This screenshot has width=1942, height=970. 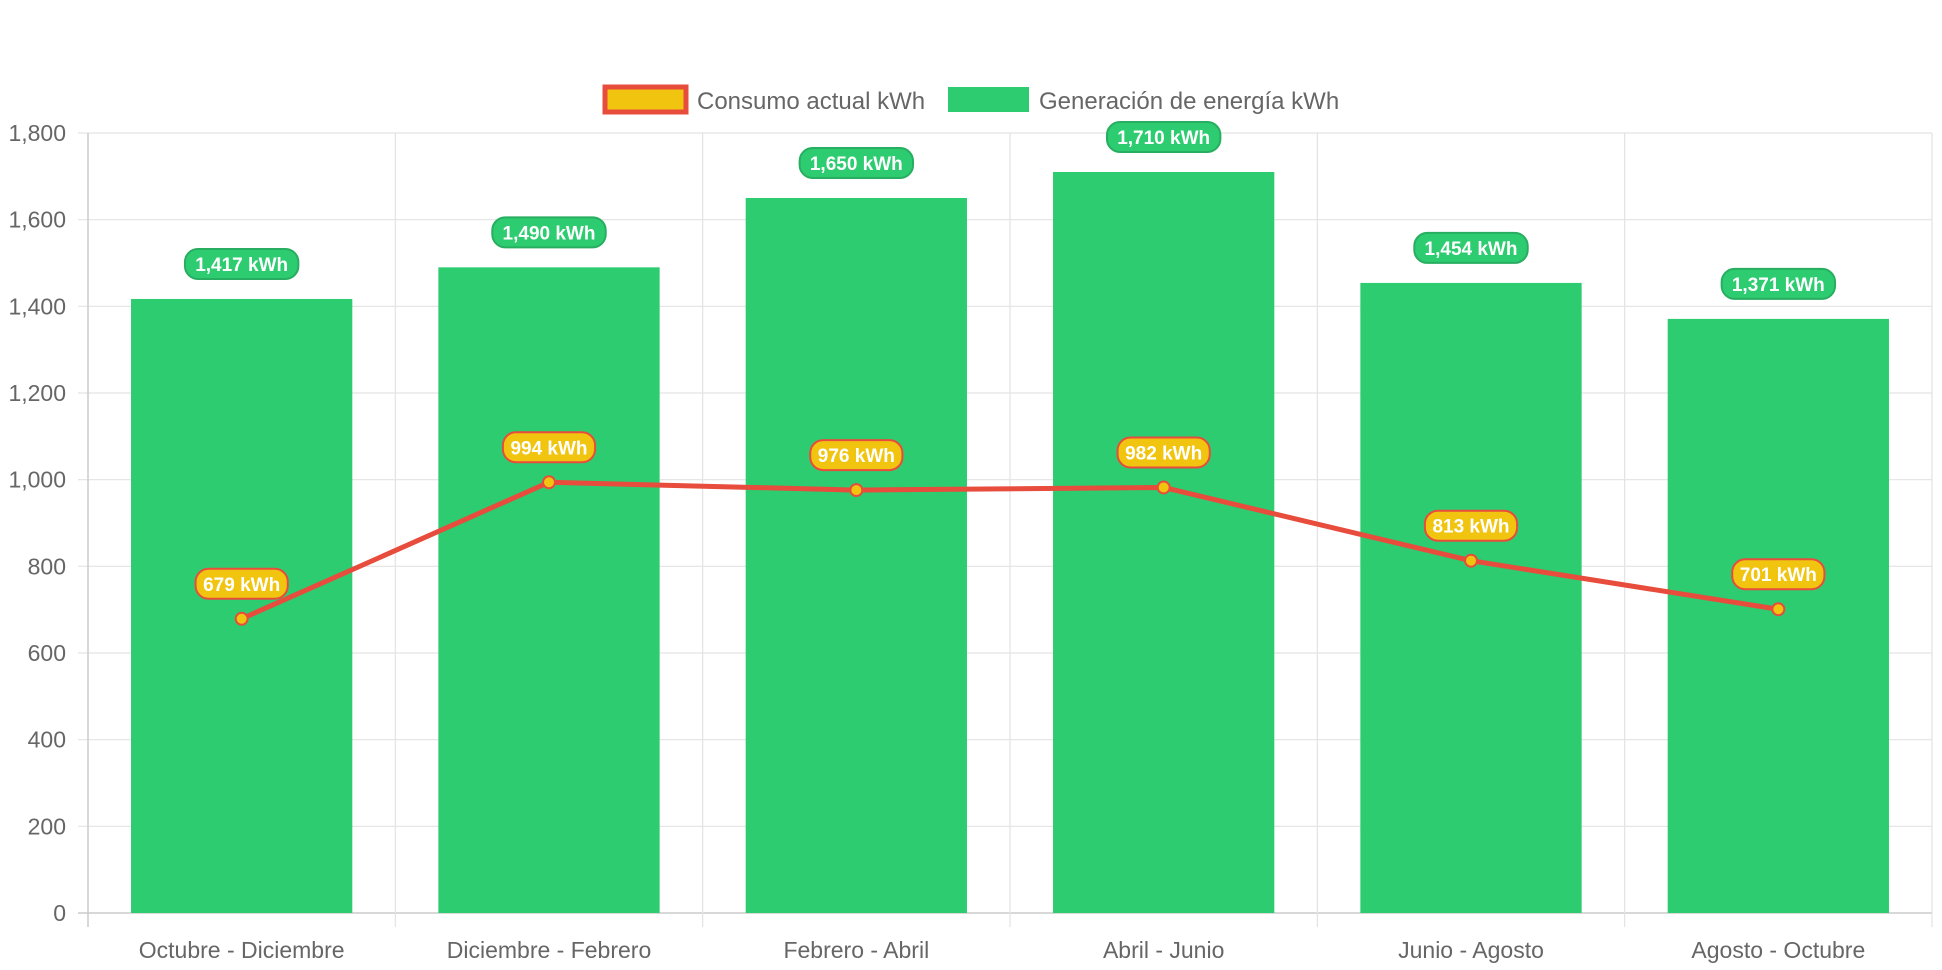 I want to click on y-tick-label: 1,400, so click(x=37, y=306).